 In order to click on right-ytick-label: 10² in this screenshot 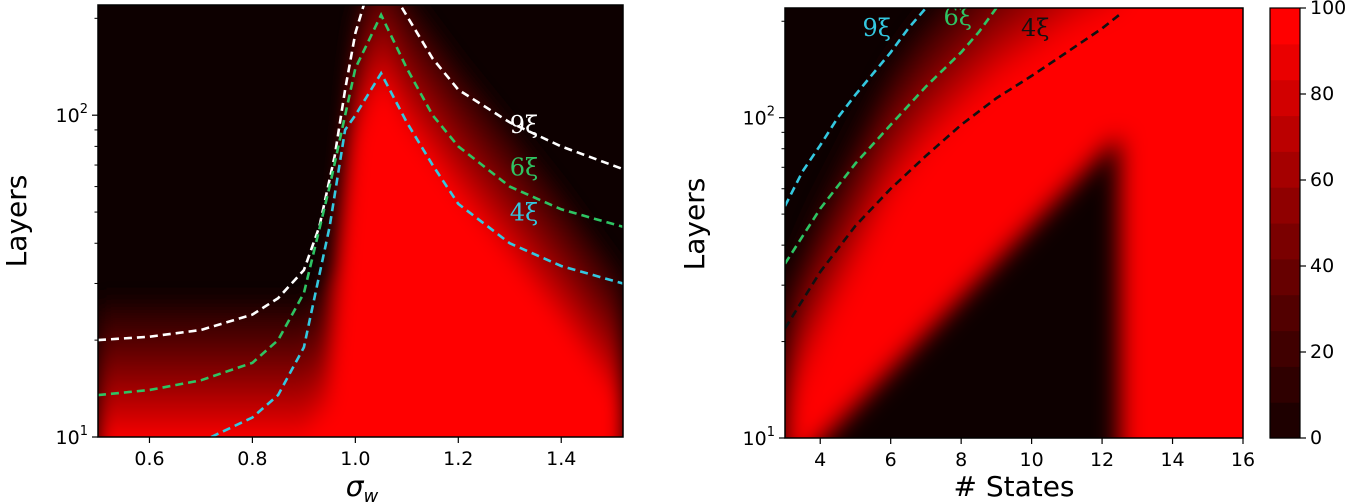, I will do `click(759, 117)`.